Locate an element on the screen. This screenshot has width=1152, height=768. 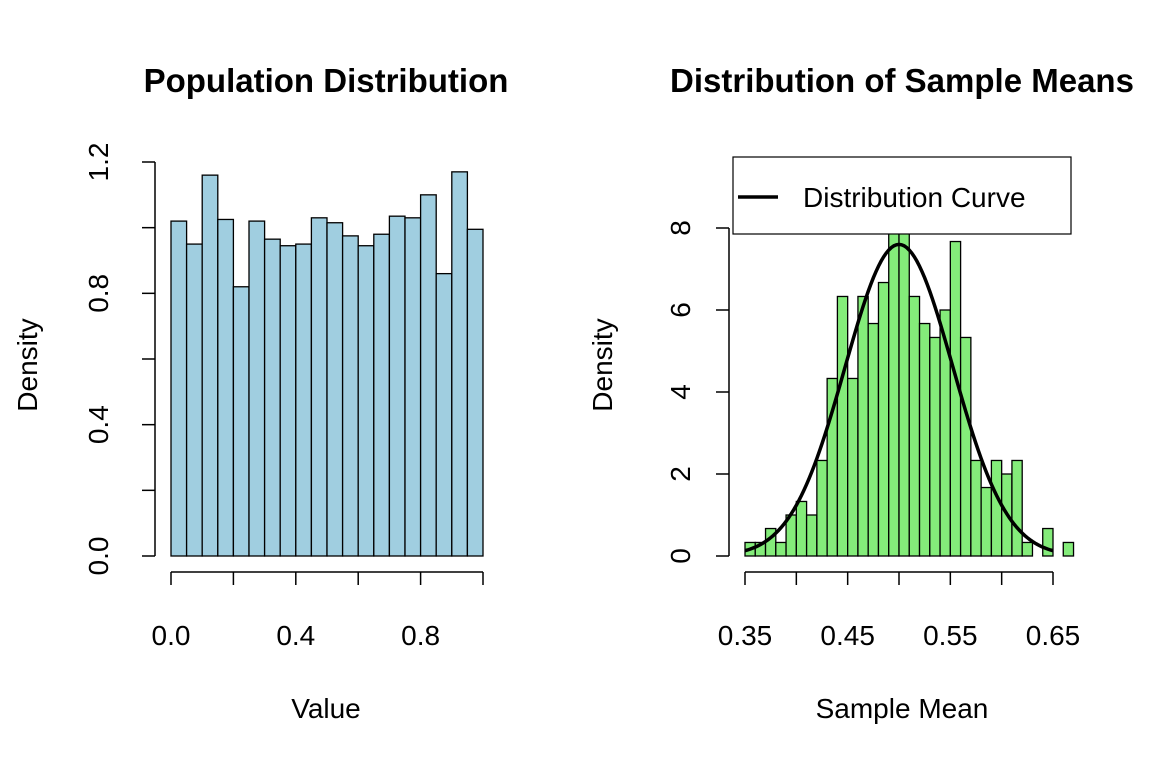
population-x-tick-label: 0.8 is located at coordinates (420, 635).